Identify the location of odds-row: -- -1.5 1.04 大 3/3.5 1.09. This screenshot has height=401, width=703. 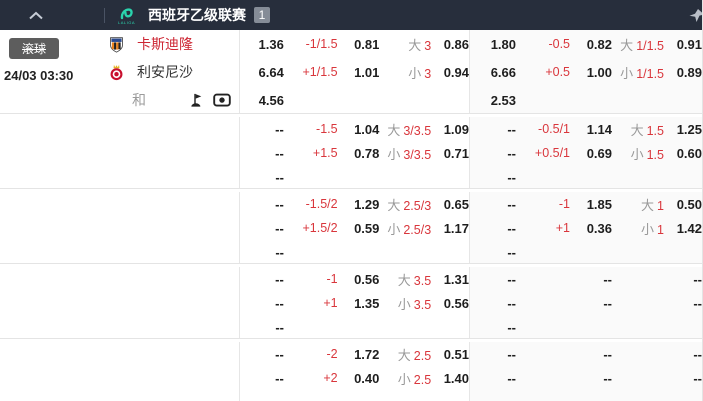
(354, 129).